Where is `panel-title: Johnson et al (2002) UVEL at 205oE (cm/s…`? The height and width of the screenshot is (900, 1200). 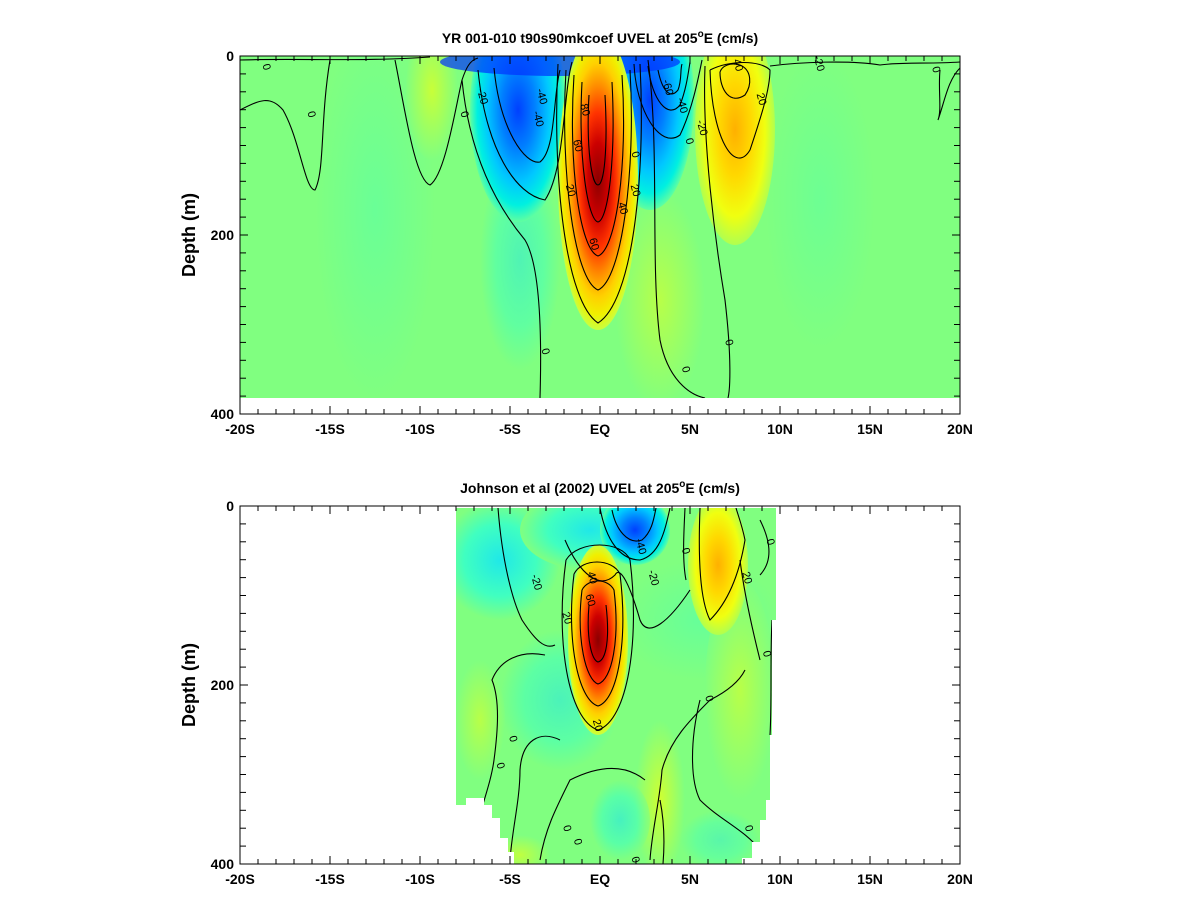 panel-title: Johnson et al (2002) UVEL at 205oE (cm/s… is located at coordinates (600, 487).